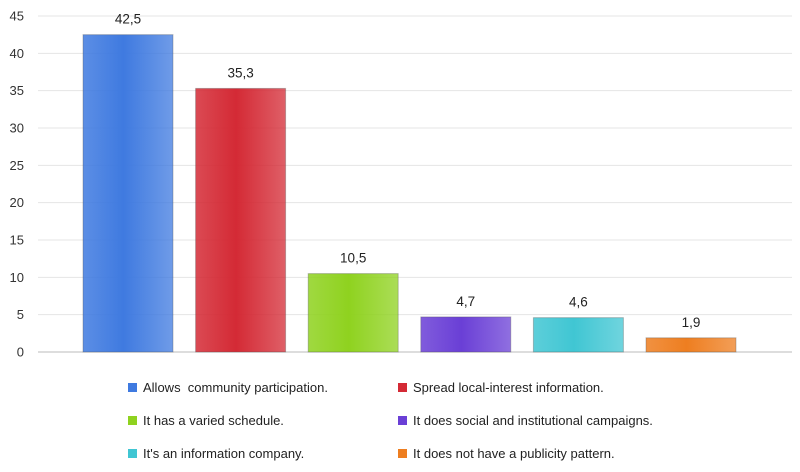 The height and width of the screenshot is (472, 800). What do you see at coordinates (235, 387) in the screenshot?
I see `legend-label: Allows community participation.` at bounding box center [235, 387].